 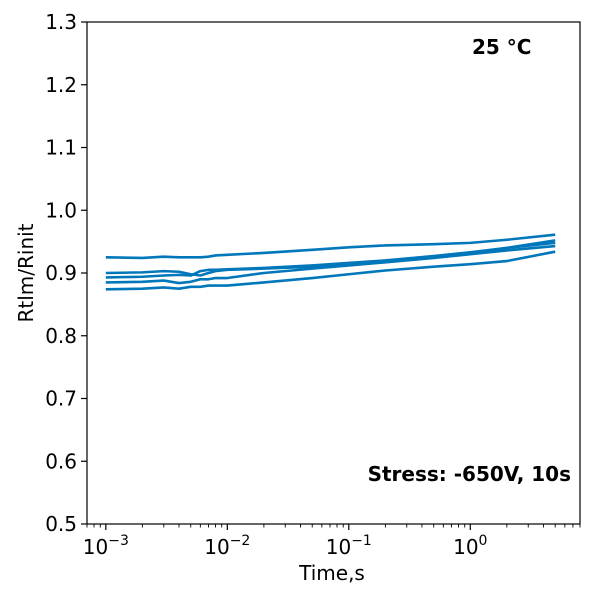 What do you see at coordinates (361, 541) in the screenshot?
I see `x-tick-exponent: −1` at bounding box center [361, 541].